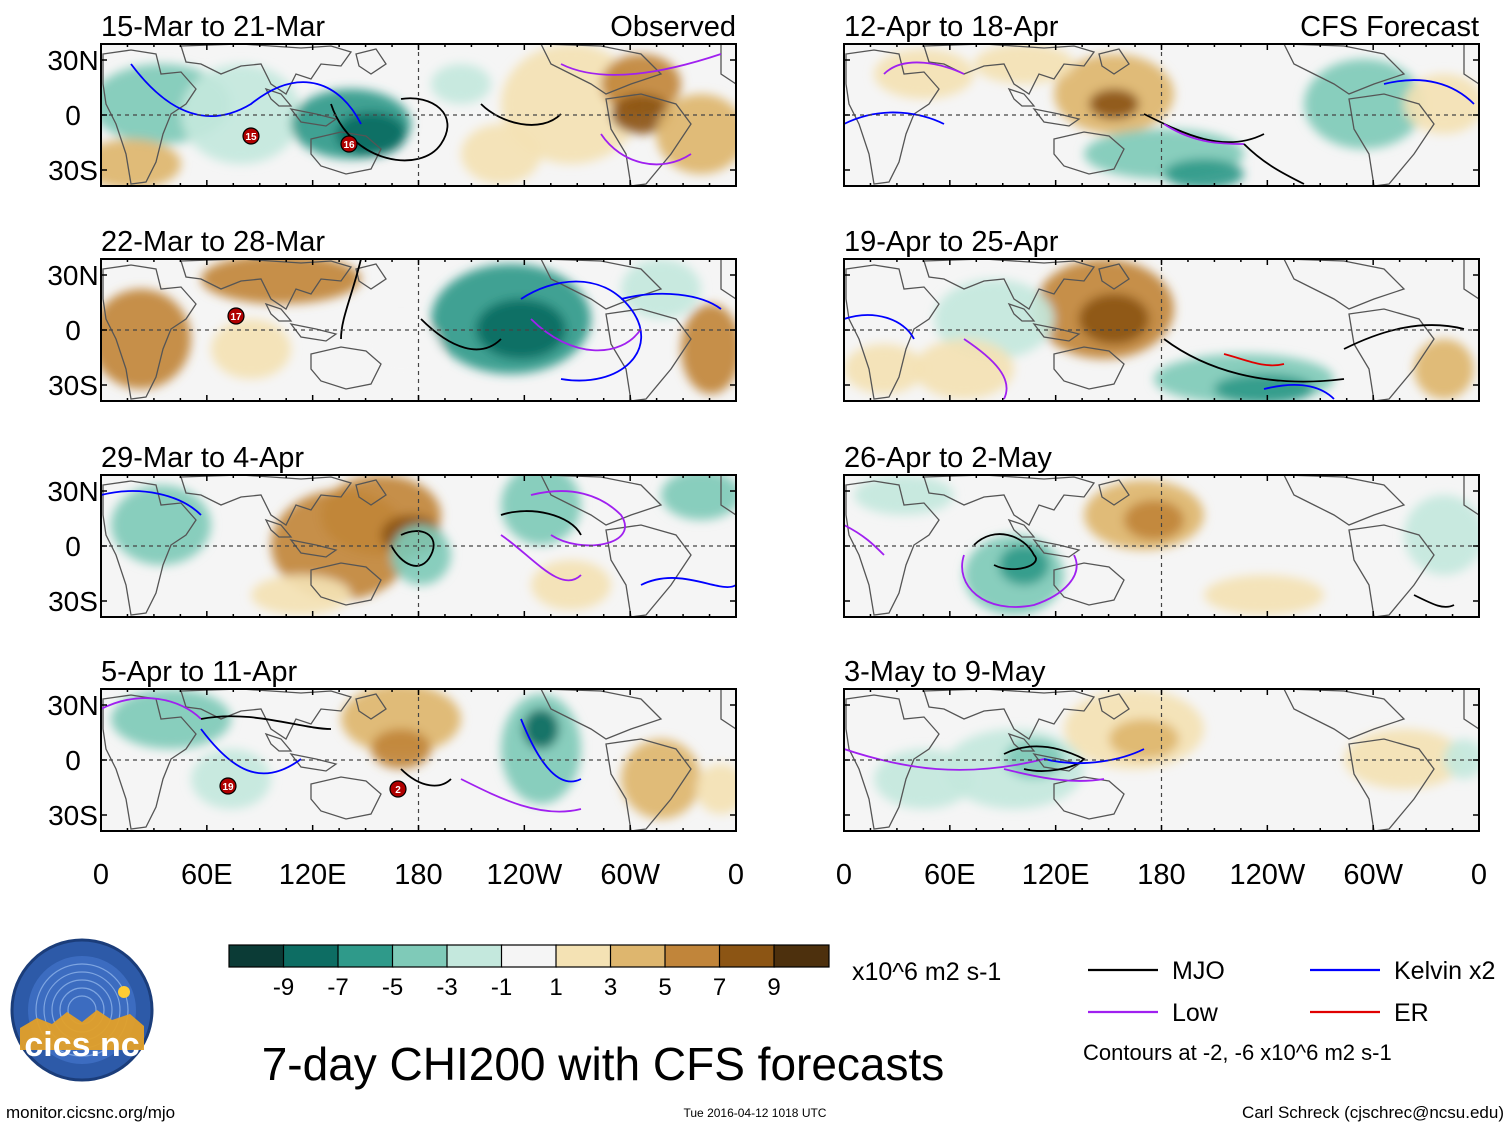 The height and width of the screenshot is (1132, 1510). Describe the element at coordinates (501, 987) in the screenshot. I see `colorbar-tick-label: -1` at that location.